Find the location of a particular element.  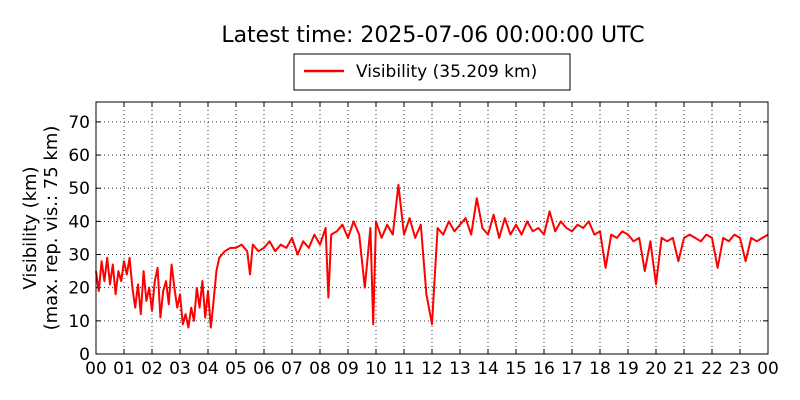

legend-label: Visibility (35.209 km) is located at coordinates (446, 72).